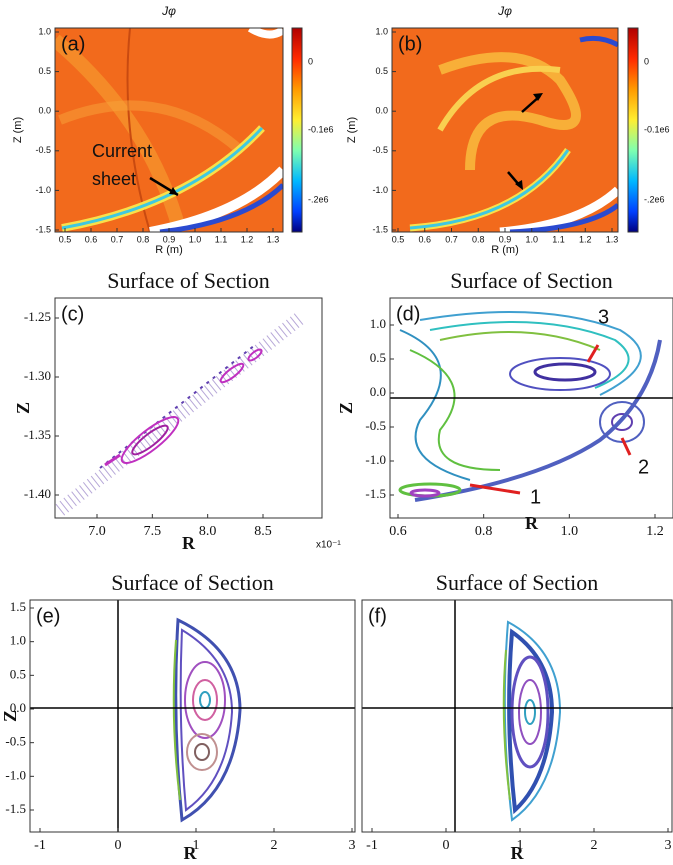 The height and width of the screenshot is (865, 673). I want to click on annotation: 2, so click(643, 467).